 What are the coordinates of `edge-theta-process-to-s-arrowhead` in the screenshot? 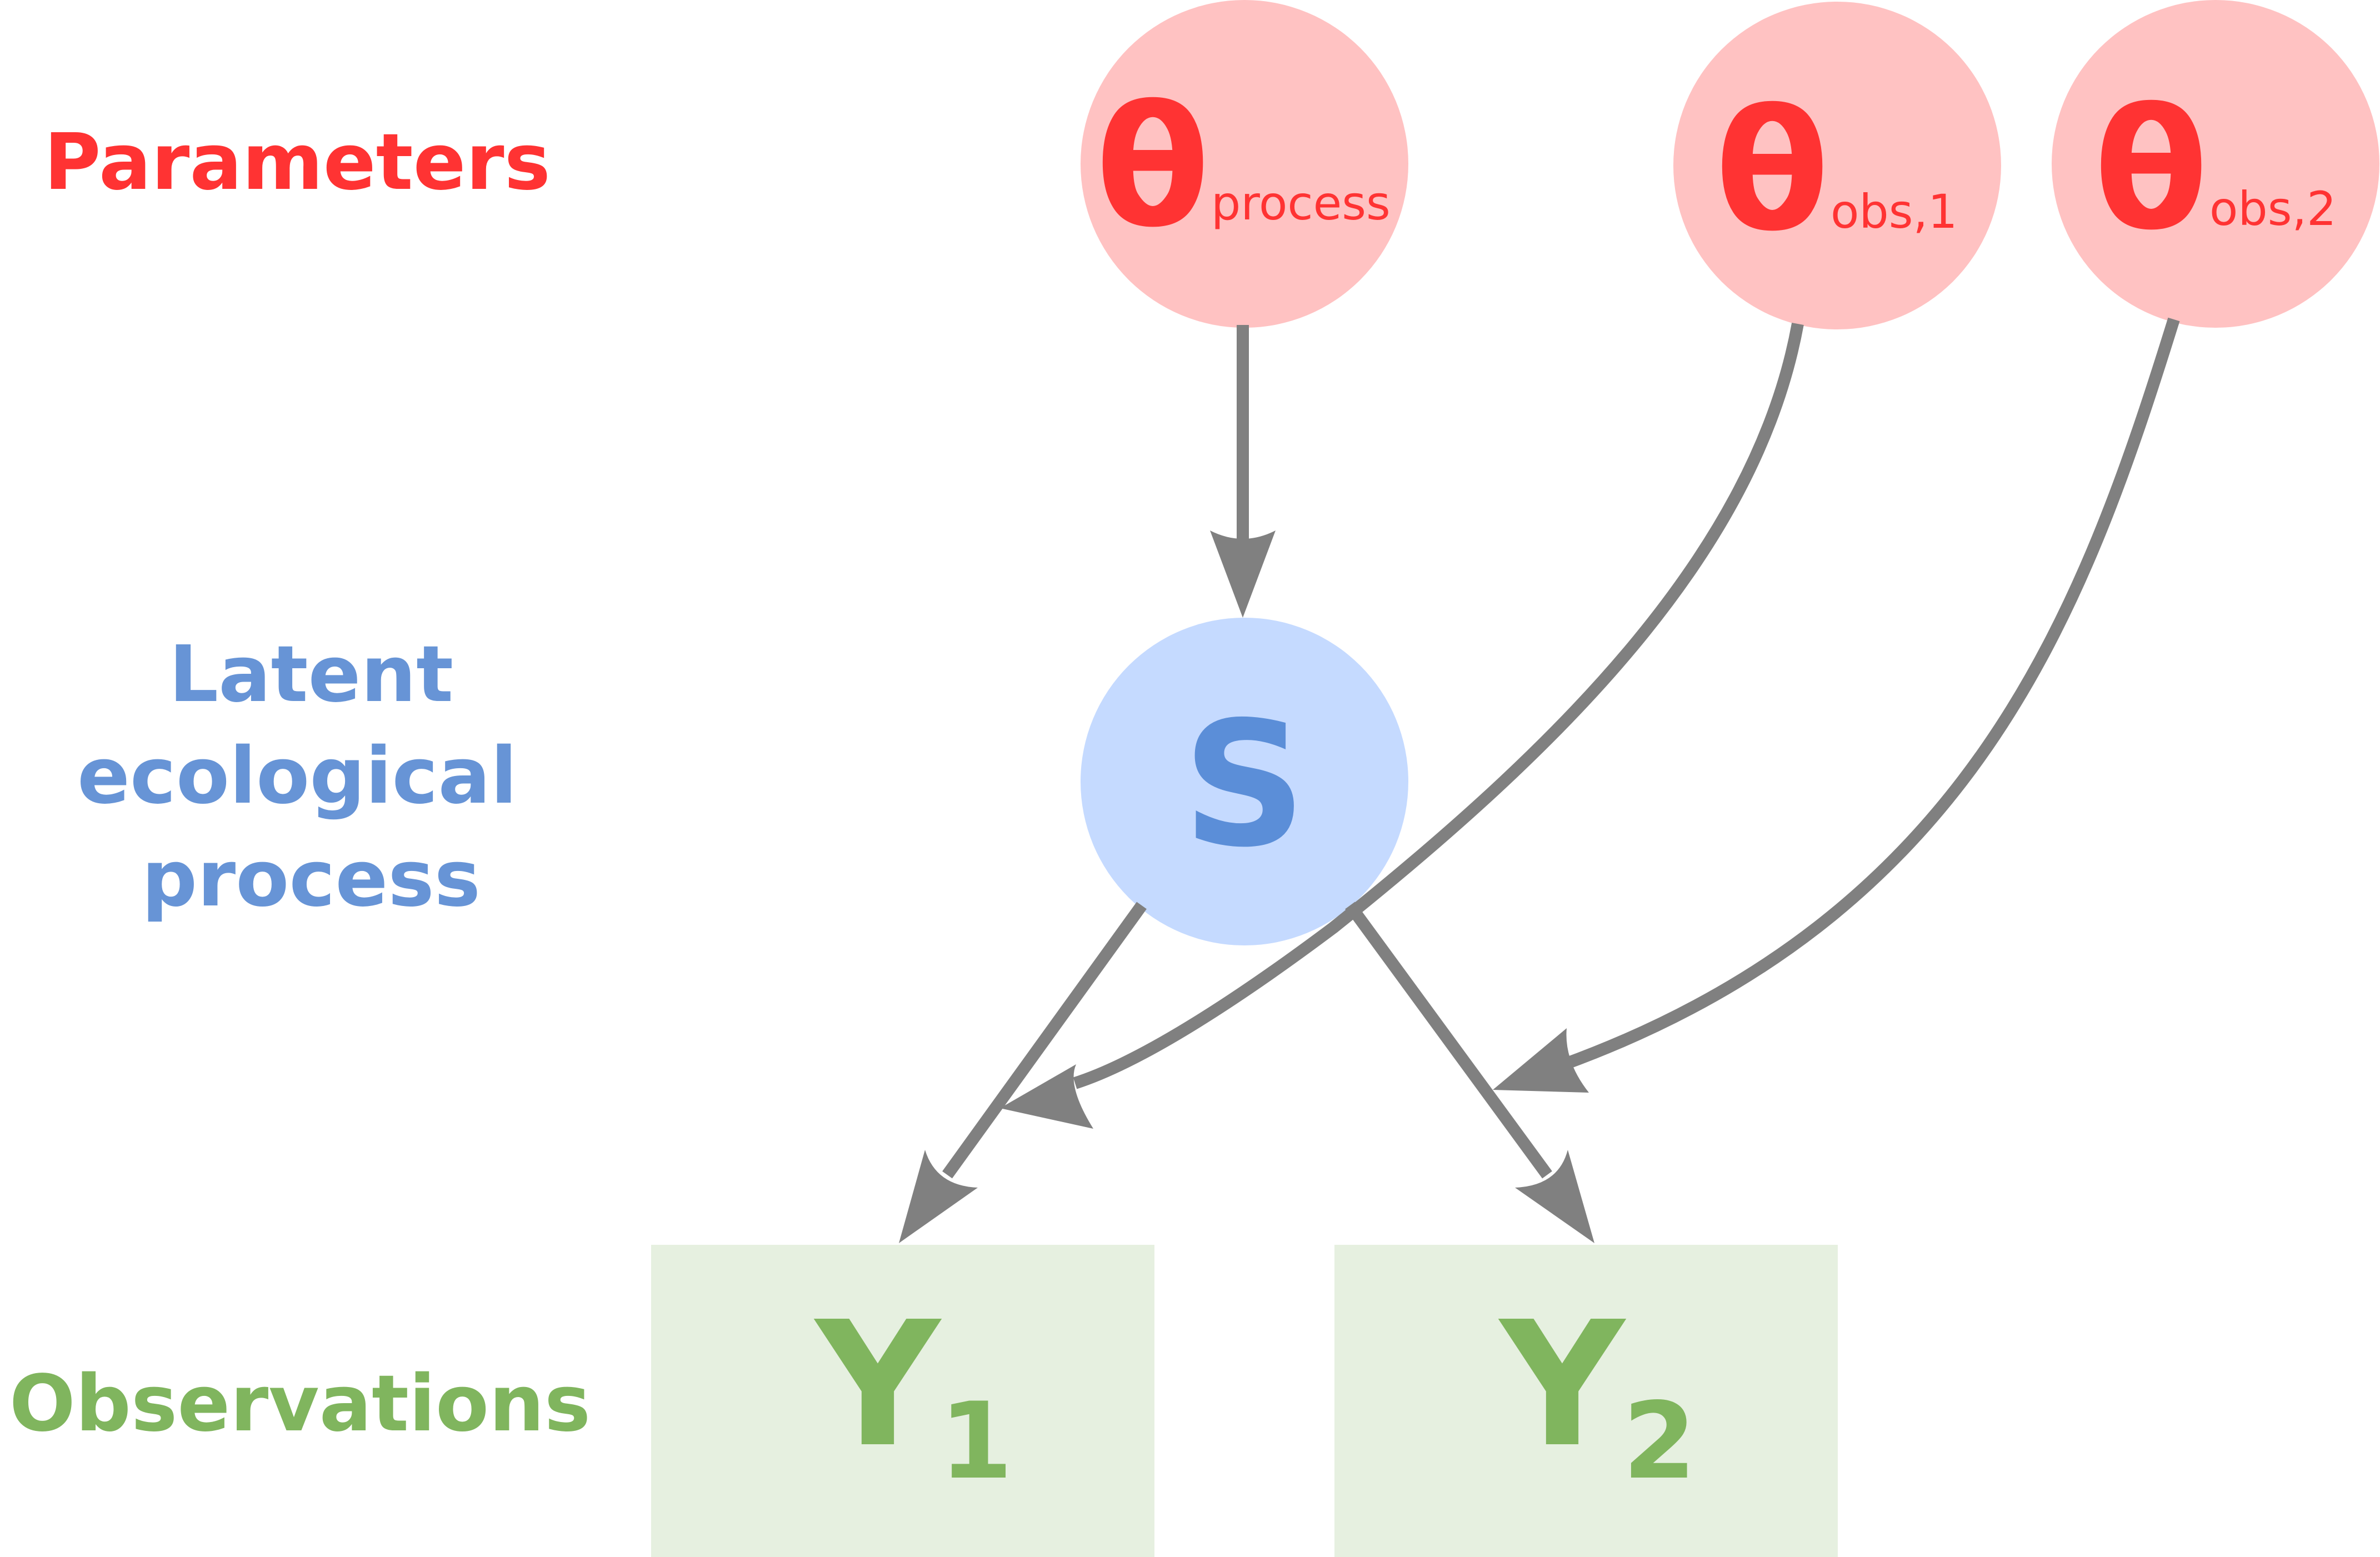 It's located at (1243, 574).